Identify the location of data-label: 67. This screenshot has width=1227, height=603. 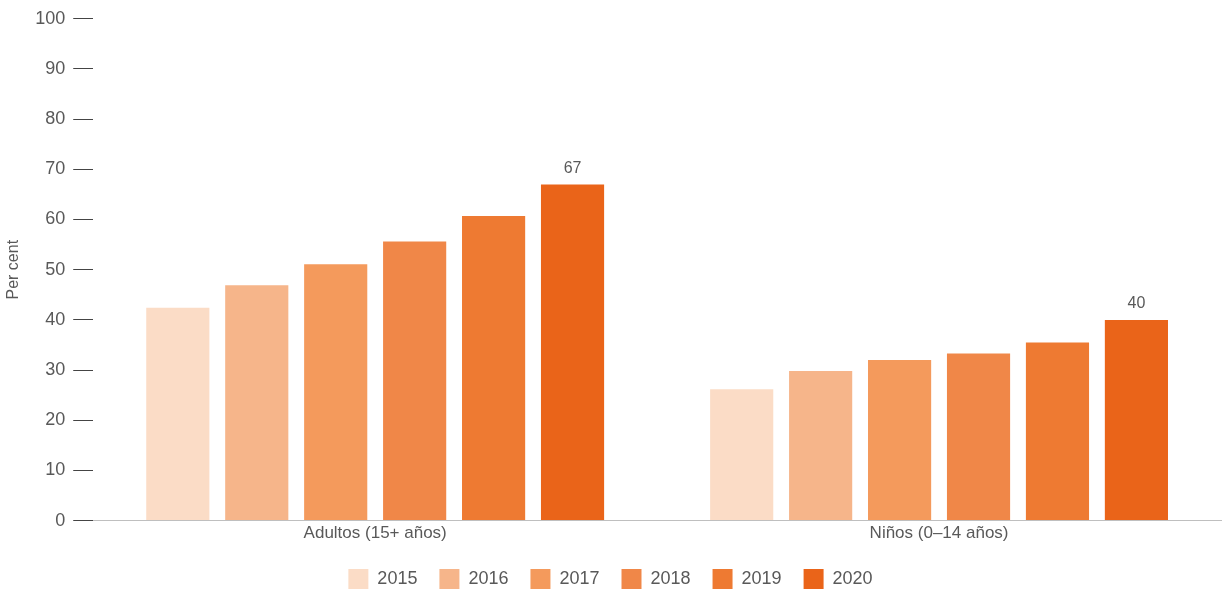
(572, 167).